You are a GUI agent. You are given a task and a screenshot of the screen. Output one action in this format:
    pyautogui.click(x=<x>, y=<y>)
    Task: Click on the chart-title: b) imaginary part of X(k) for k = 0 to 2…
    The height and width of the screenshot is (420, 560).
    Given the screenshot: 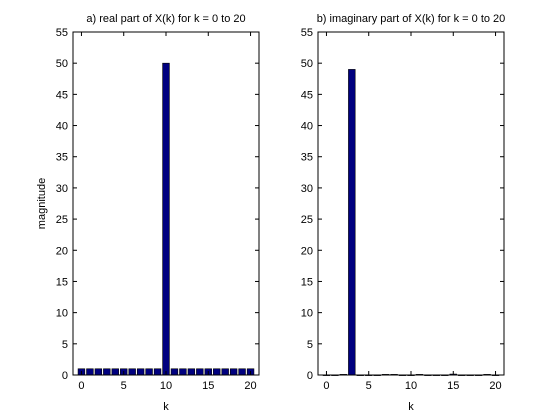 What is the action you would take?
    pyautogui.click(x=411, y=19)
    